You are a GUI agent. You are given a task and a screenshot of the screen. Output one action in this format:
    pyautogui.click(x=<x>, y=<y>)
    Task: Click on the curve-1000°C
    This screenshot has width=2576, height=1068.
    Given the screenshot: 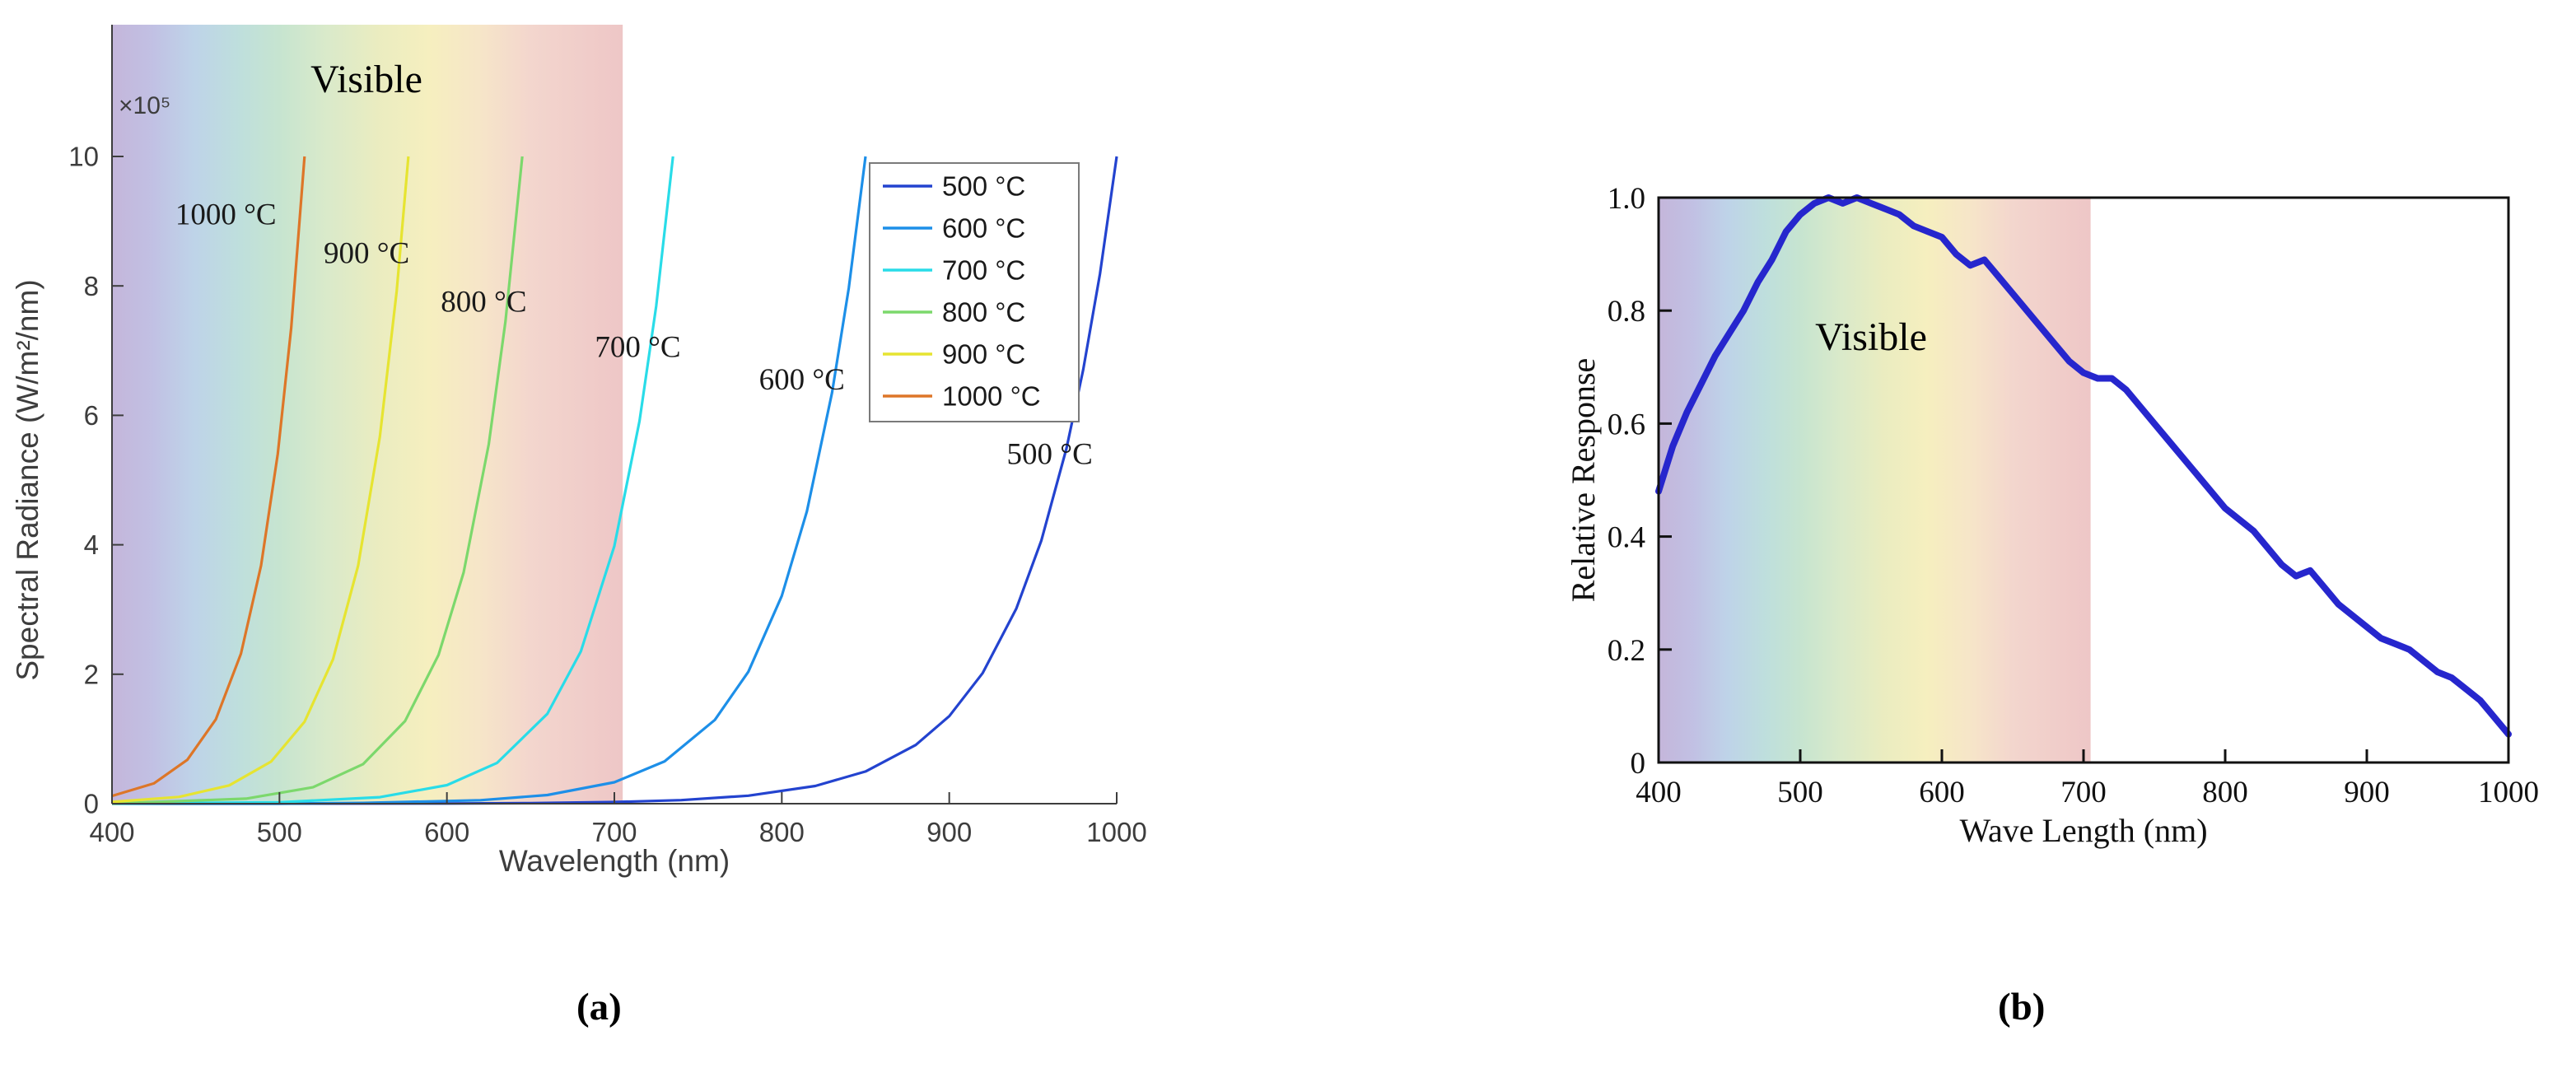 What is the action you would take?
    pyautogui.click(x=208, y=477)
    